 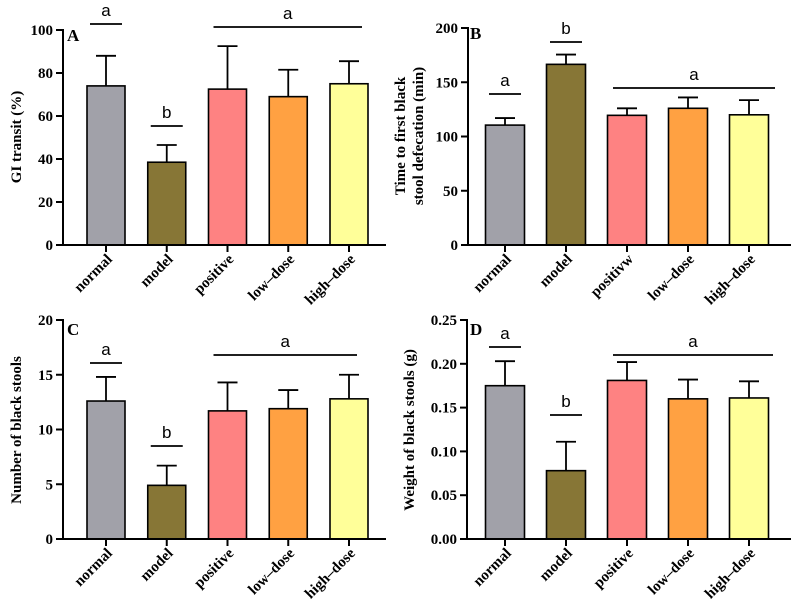 I want to click on y-axis-label: Number of black stools, so click(x=17, y=430).